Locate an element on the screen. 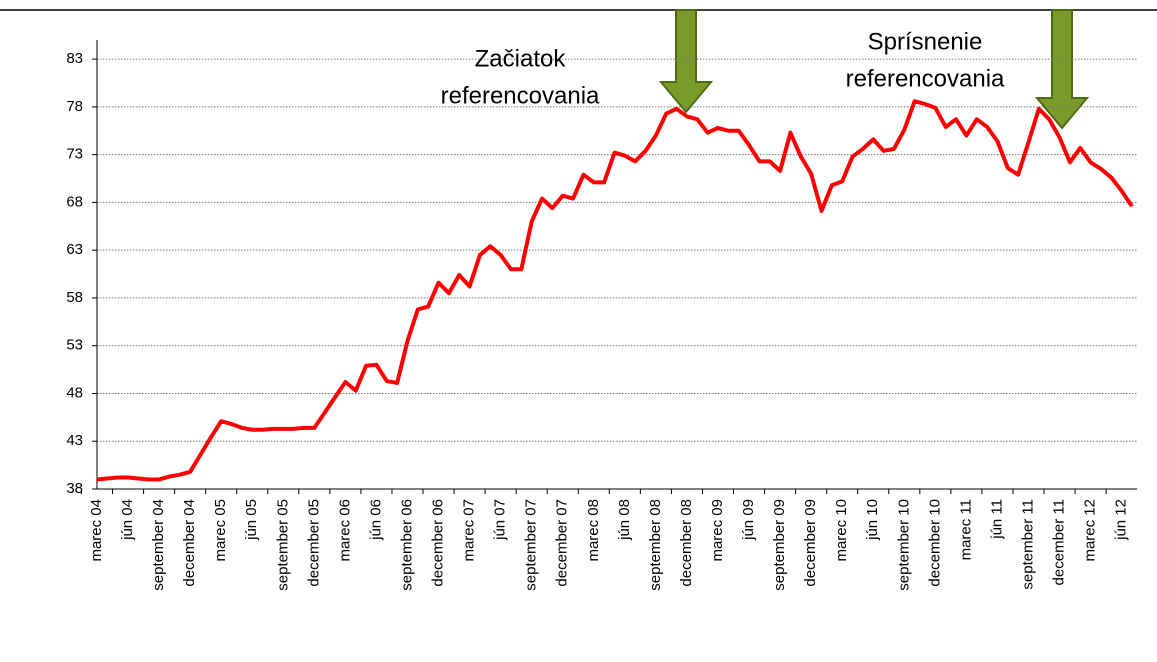 This screenshot has width=1157, height=662. x-tick-label: marec 06 is located at coordinates (344, 530).